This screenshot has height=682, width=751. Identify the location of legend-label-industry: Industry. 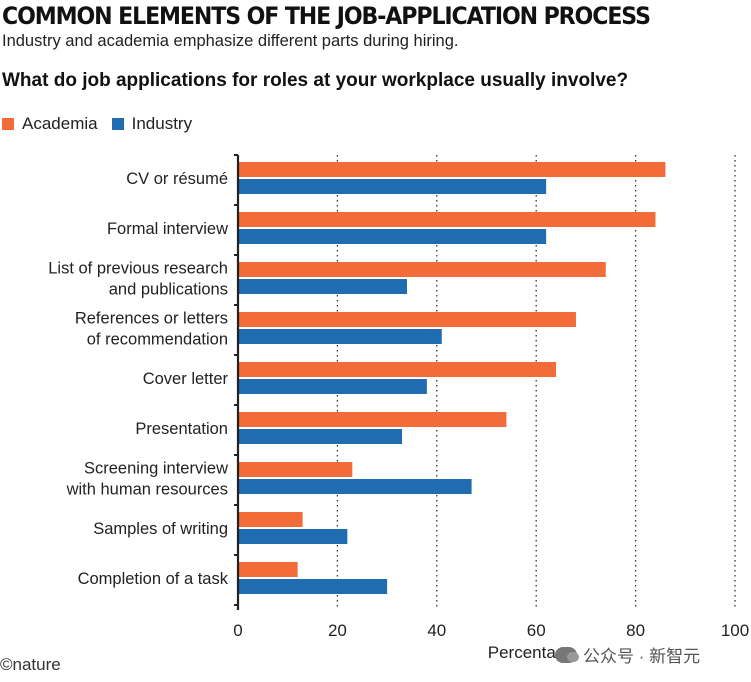
(162, 123).